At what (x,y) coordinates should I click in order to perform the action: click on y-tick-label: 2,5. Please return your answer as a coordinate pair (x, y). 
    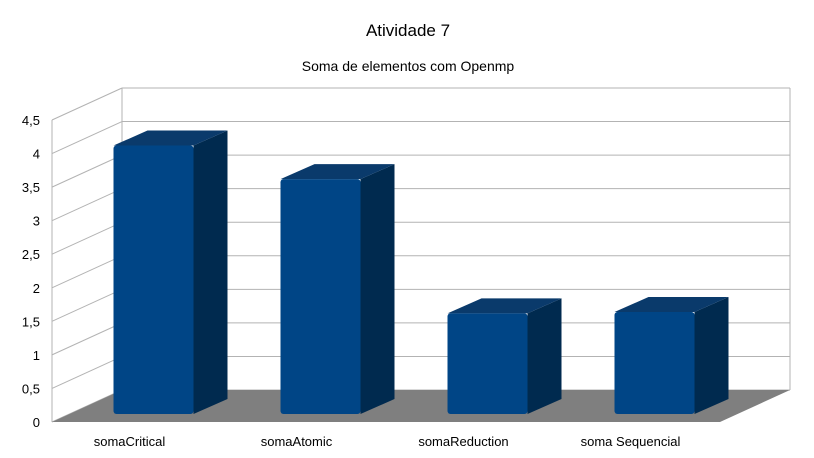
    Looking at the image, I should click on (31, 254).